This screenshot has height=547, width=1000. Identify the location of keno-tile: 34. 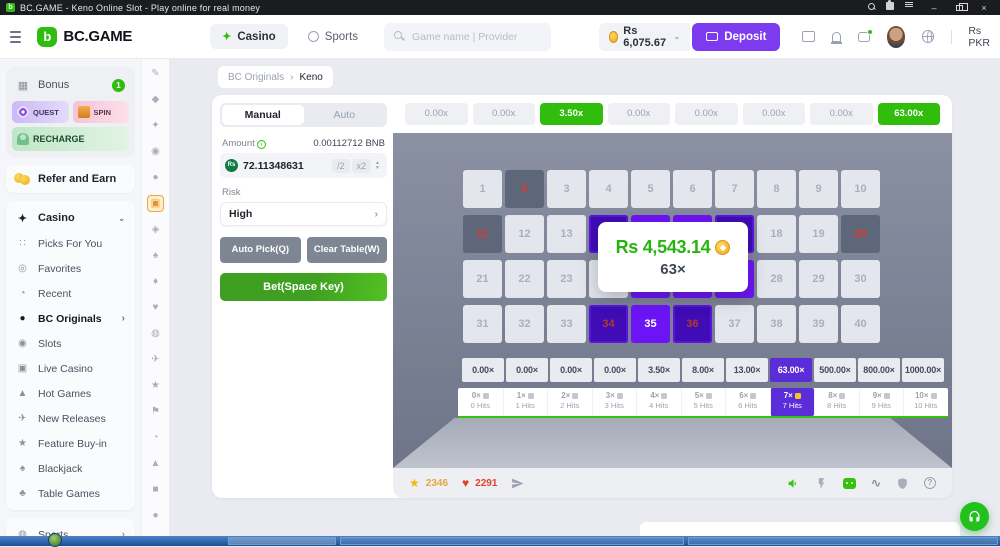
(608, 324).